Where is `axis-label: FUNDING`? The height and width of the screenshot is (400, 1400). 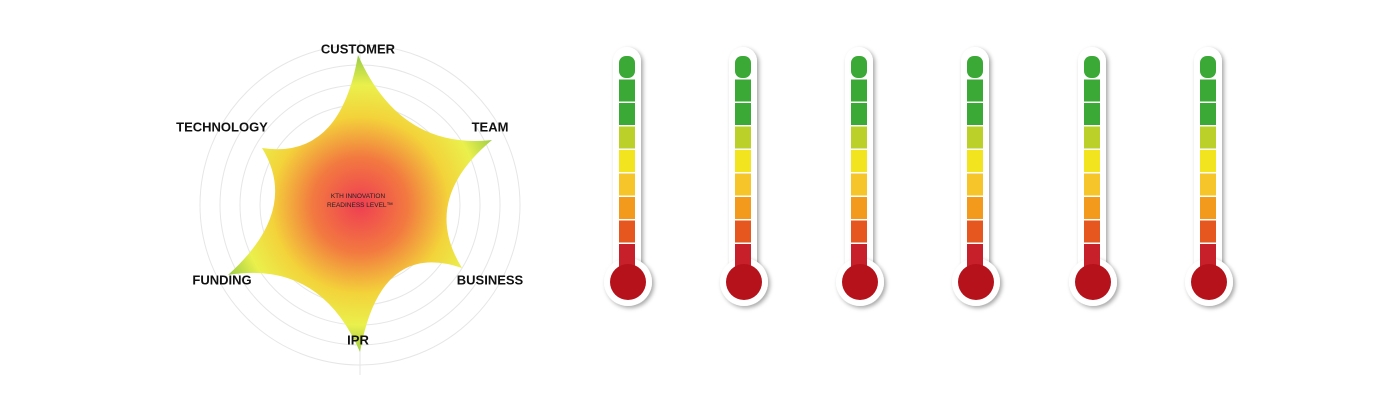 axis-label: FUNDING is located at coordinates (221, 279).